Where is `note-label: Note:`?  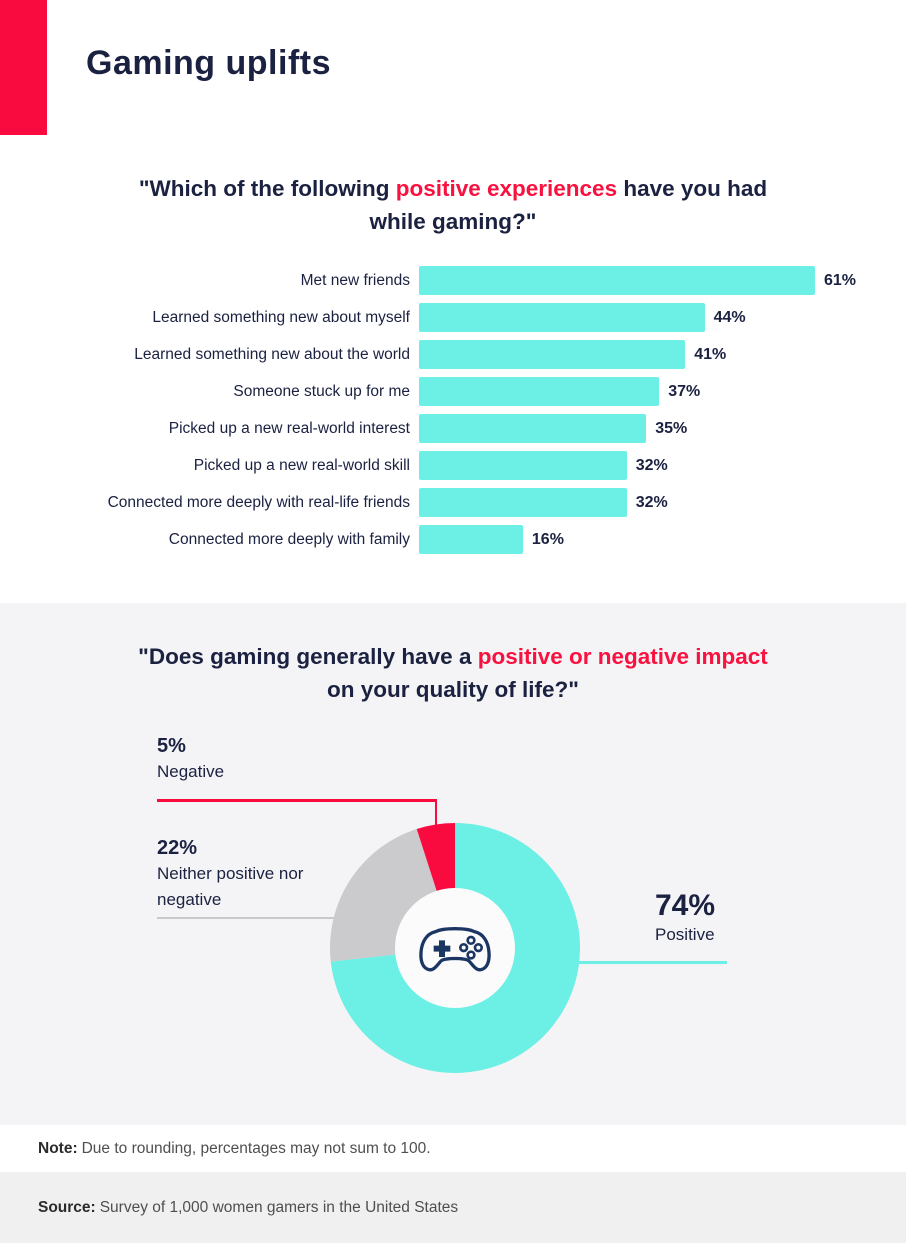 note-label: Note: is located at coordinates (58, 1148).